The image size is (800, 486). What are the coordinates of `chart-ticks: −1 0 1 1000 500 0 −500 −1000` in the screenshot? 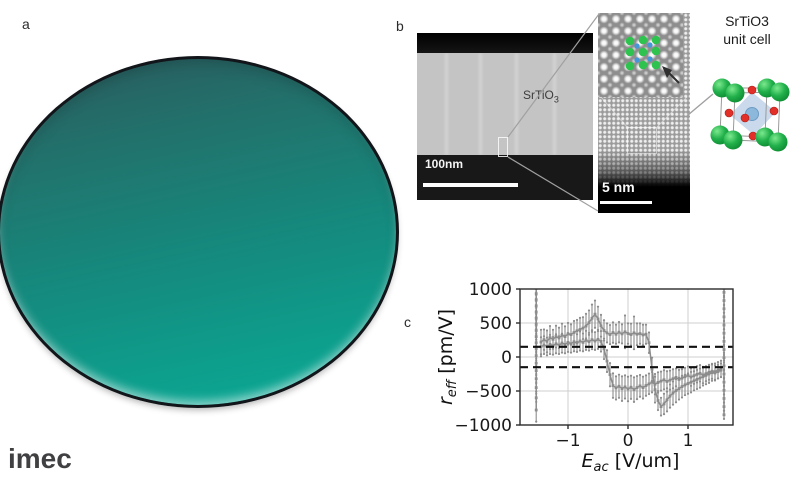 It's located at (573, 365).